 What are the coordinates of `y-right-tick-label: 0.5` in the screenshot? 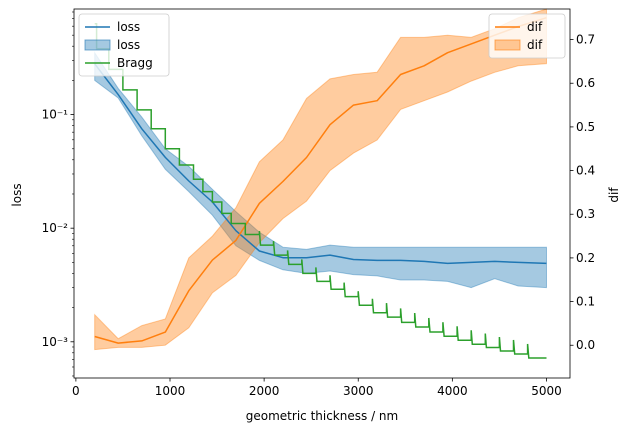 It's located at (585, 127).